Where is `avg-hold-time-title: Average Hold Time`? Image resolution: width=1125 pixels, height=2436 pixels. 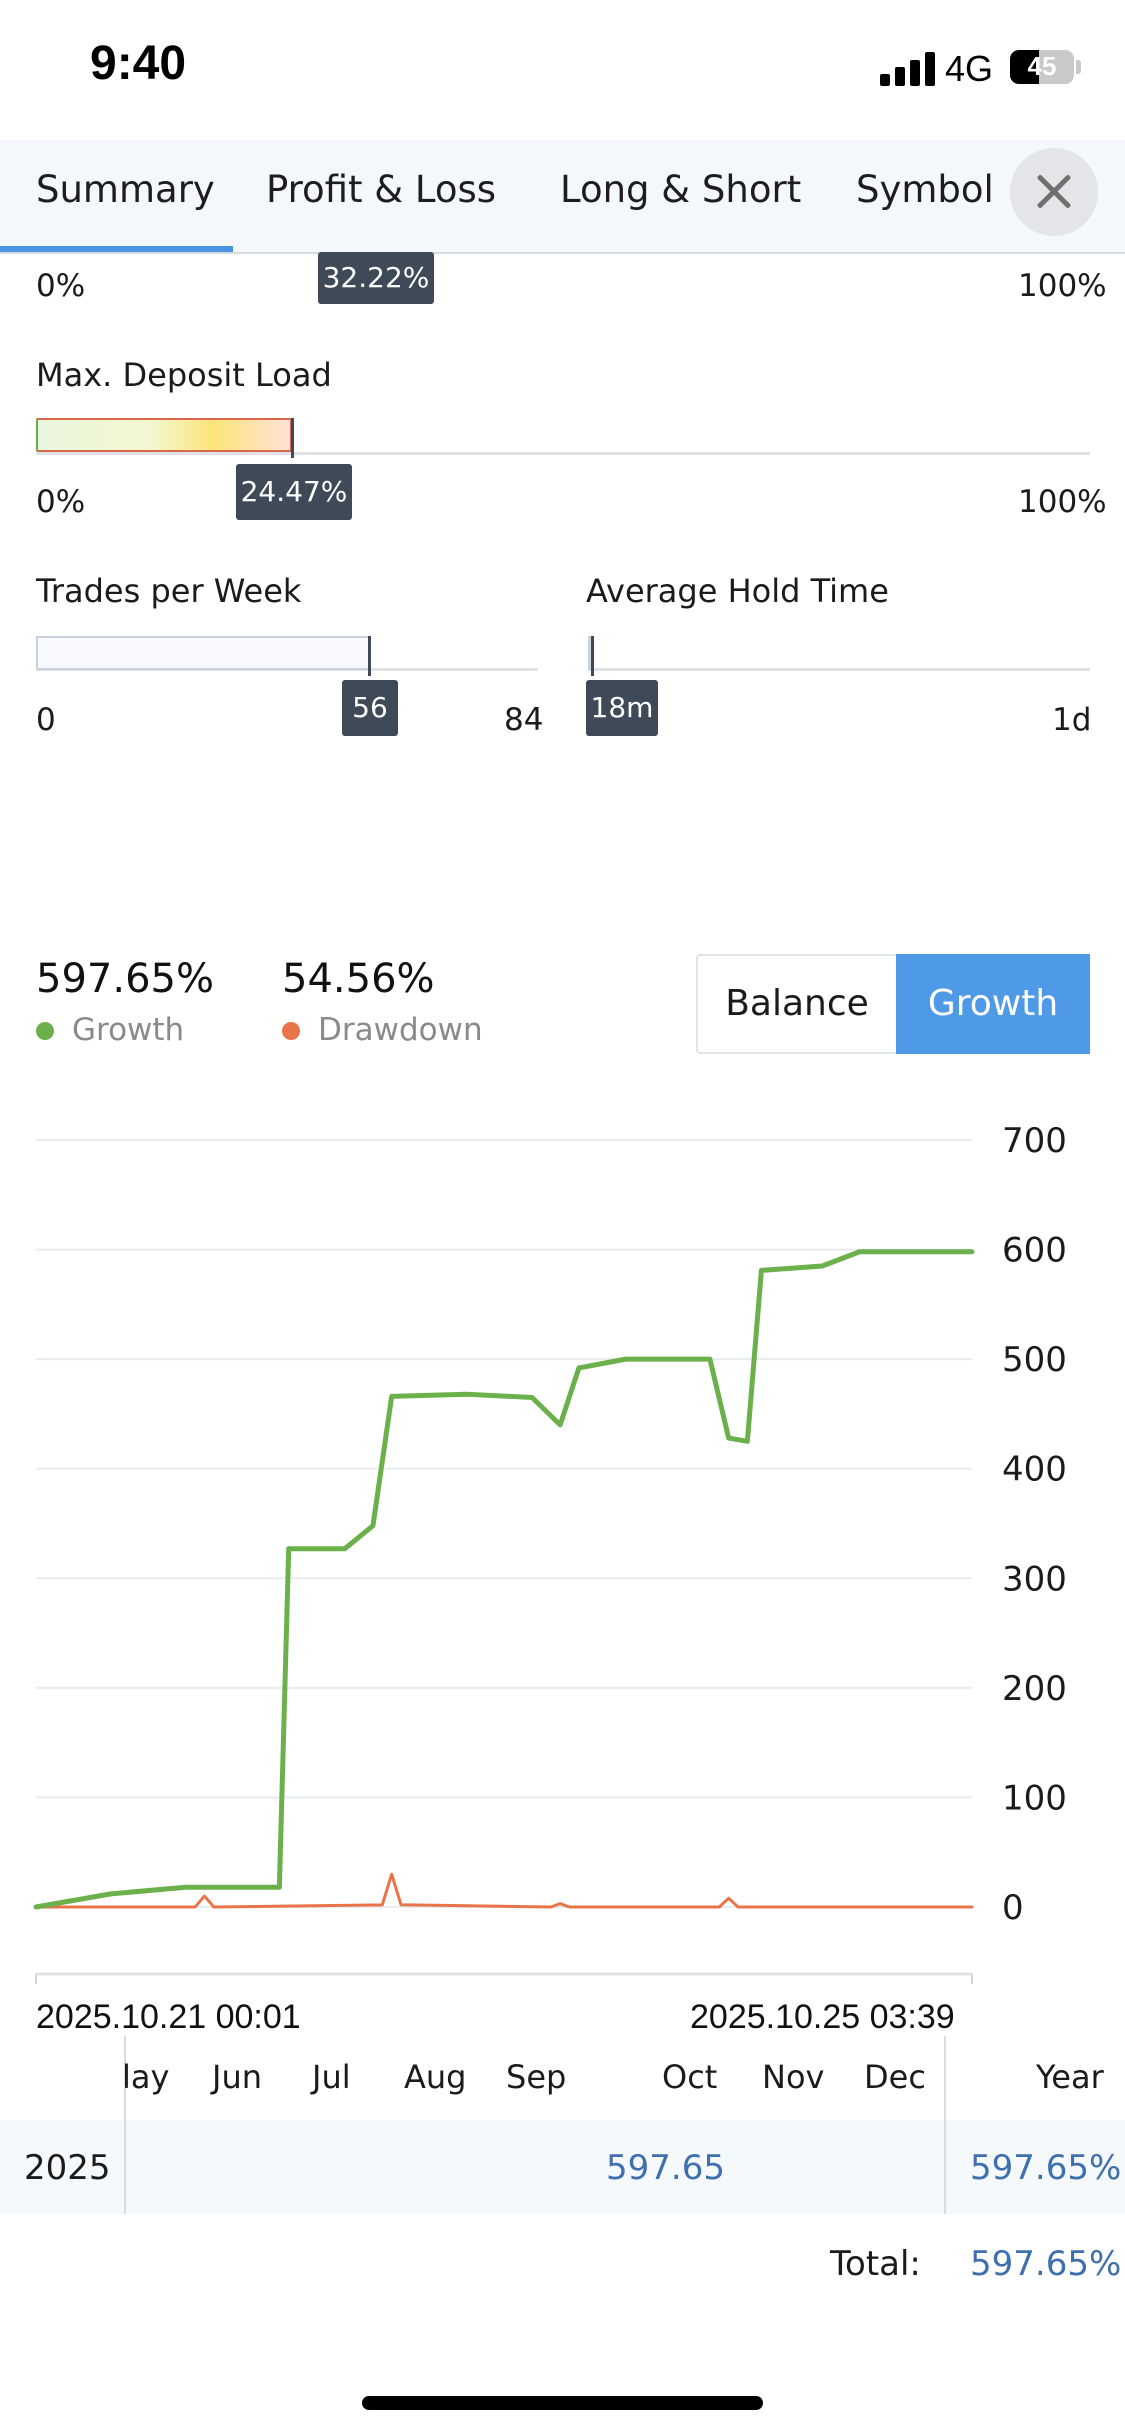 avg-hold-time-title: Average Hold Time is located at coordinates (737, 591).